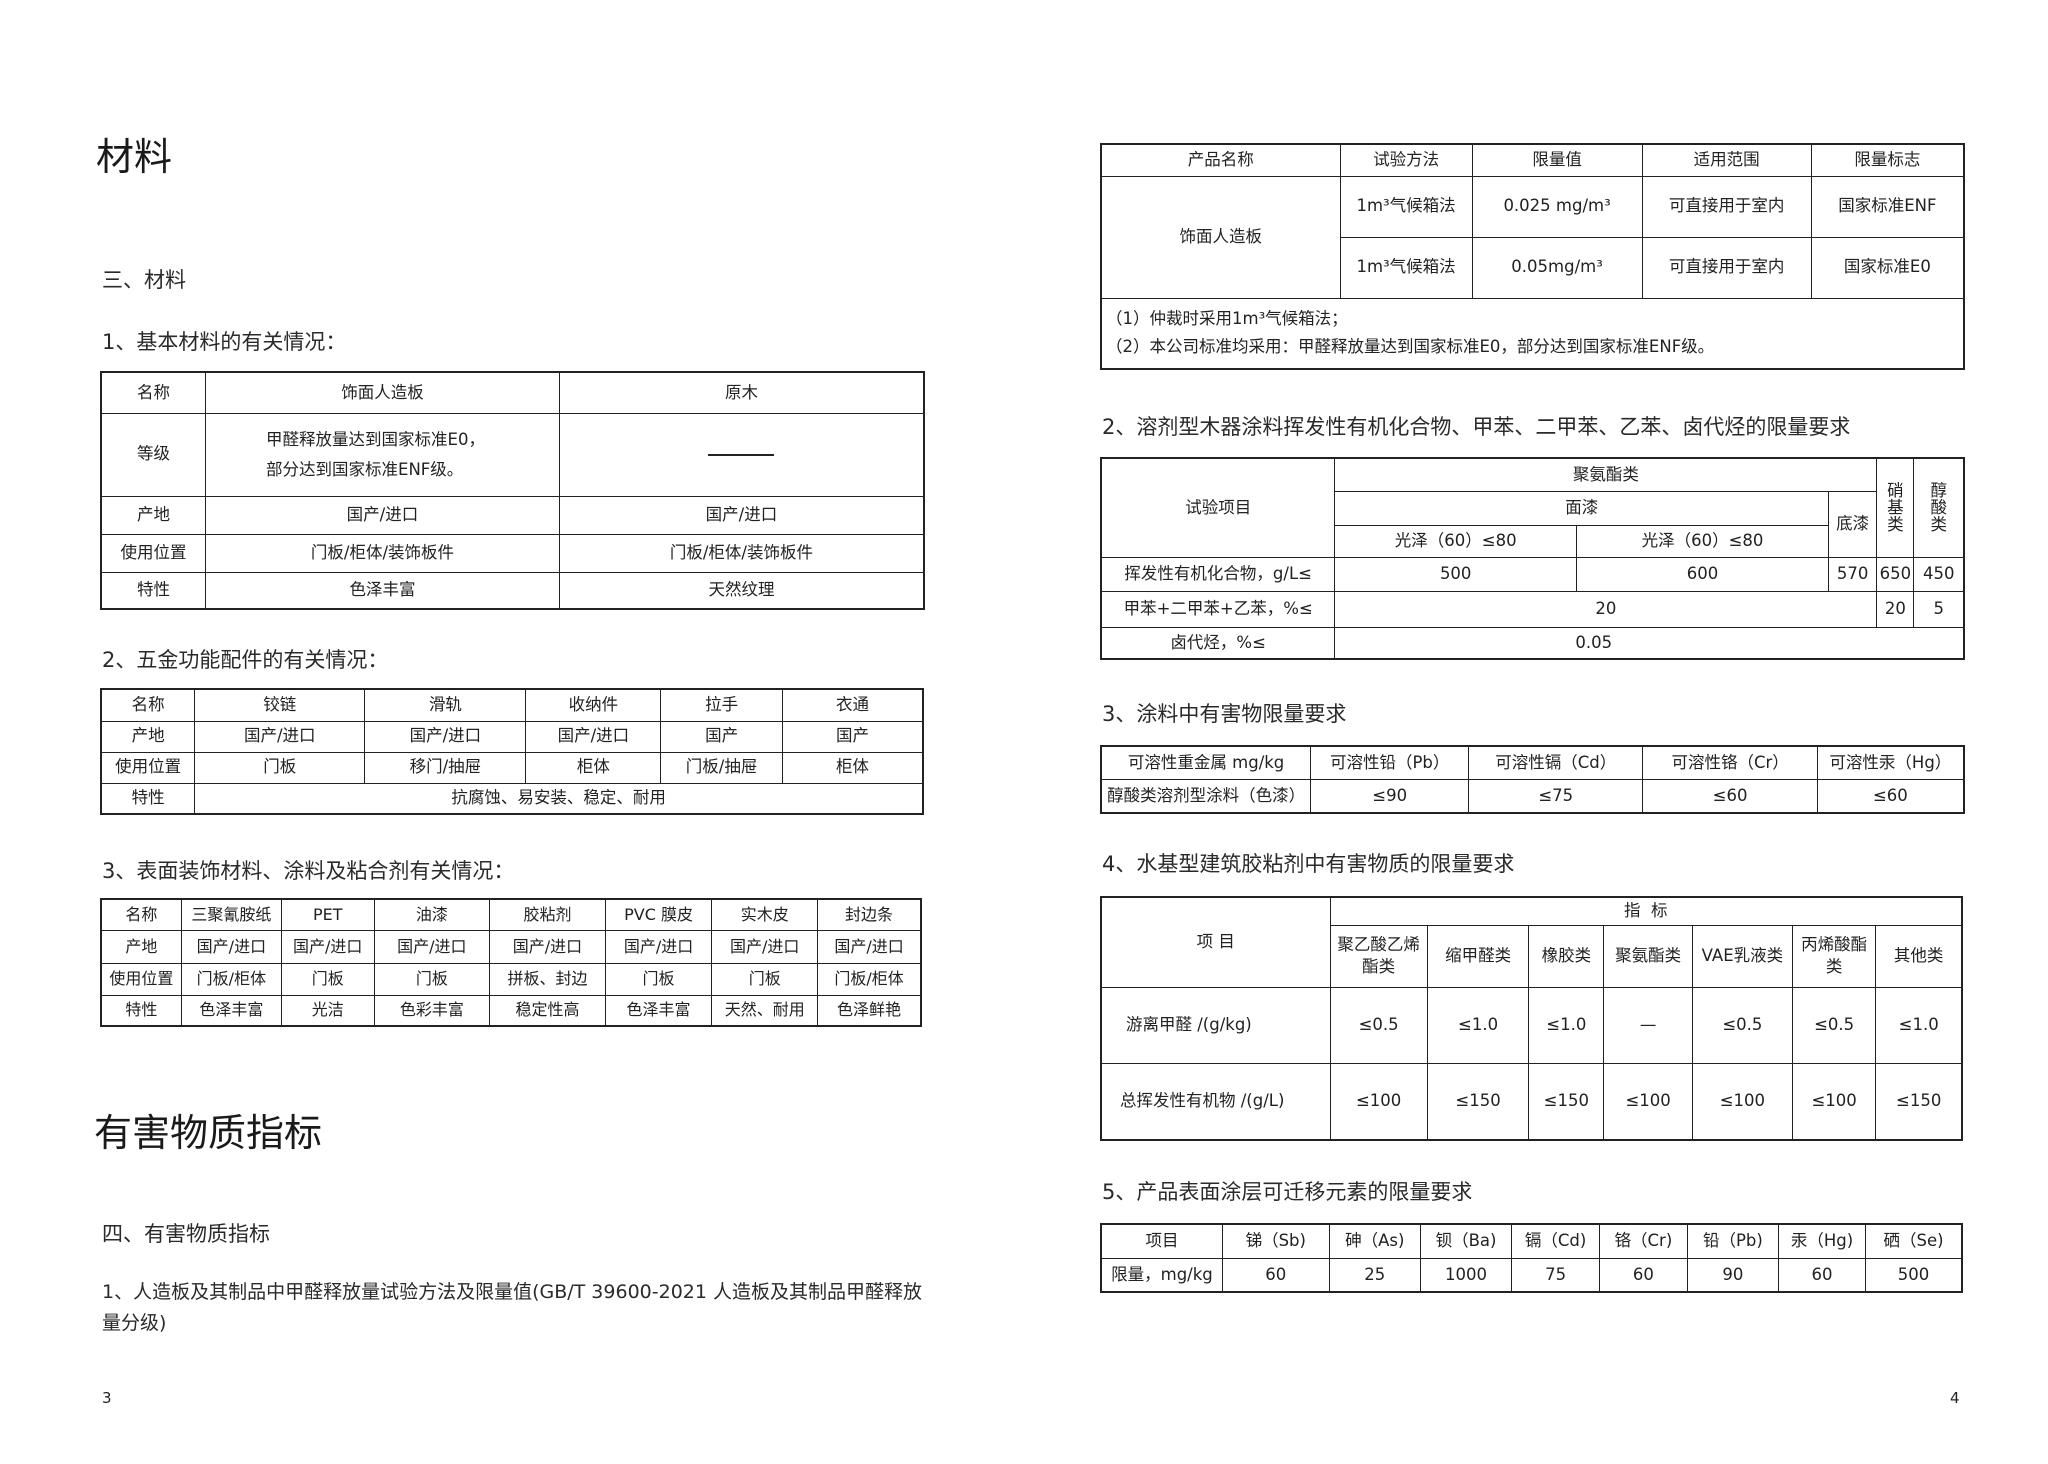 Image resolution: width=2048 pixels, height=1464 pixels. I want to click on cell: 橡胶类, so click(1566, 956).